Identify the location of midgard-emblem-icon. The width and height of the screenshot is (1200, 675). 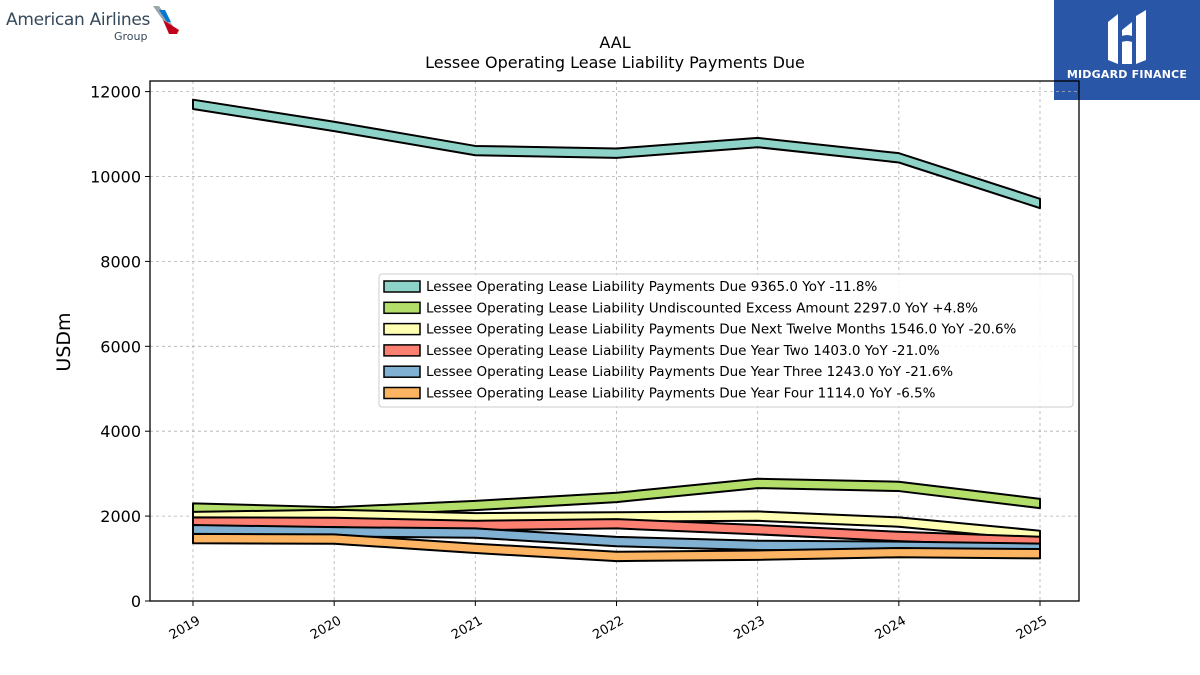
(1127, 37).